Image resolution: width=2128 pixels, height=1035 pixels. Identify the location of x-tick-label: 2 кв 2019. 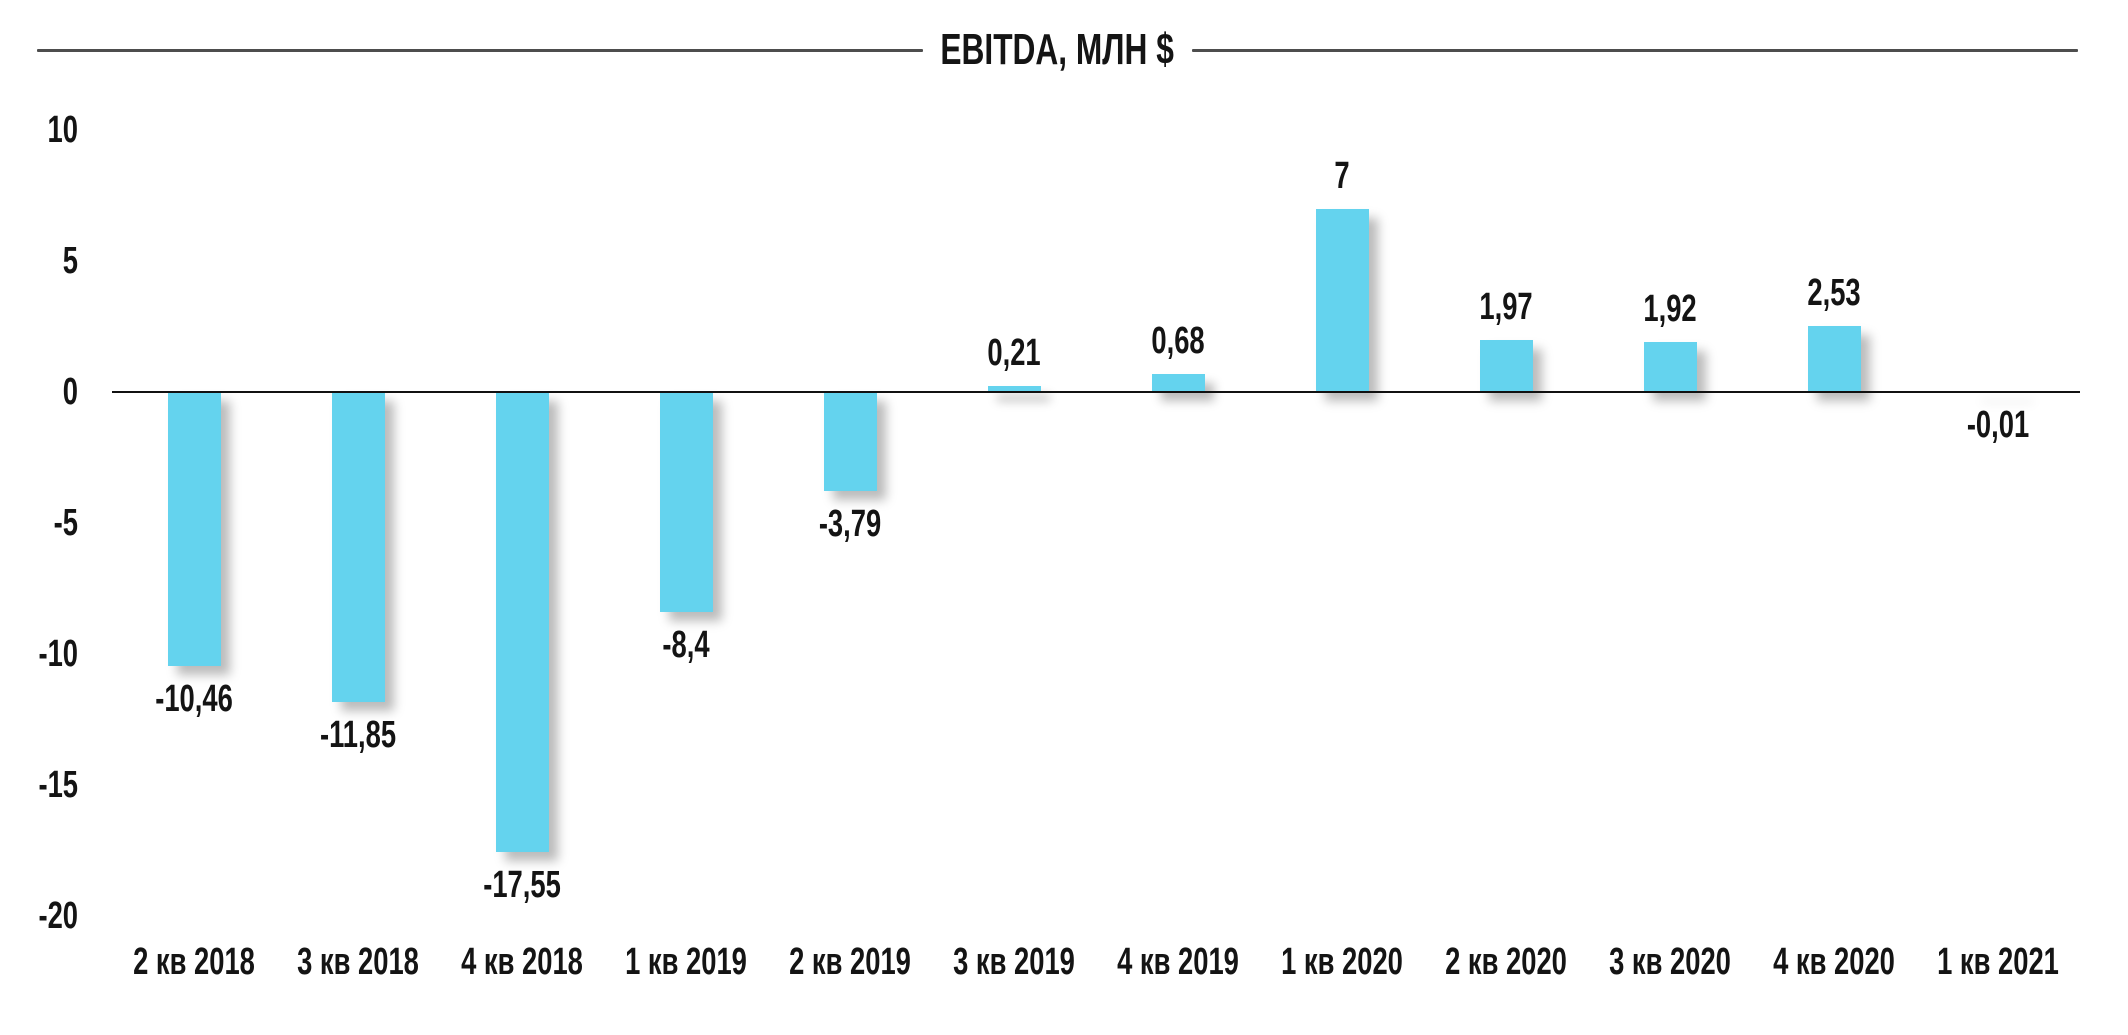
(850, 962).